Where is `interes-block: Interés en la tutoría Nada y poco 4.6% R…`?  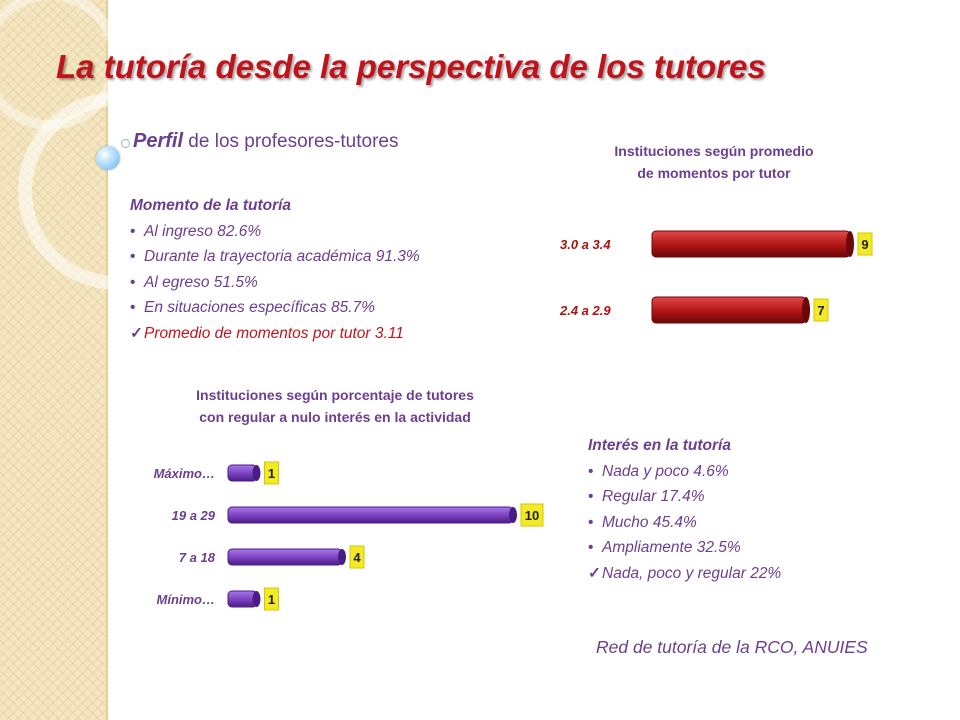 interes-block: Interés en la tutoría Nada y poco 4.6% R… is located at coordinates (684, 509).